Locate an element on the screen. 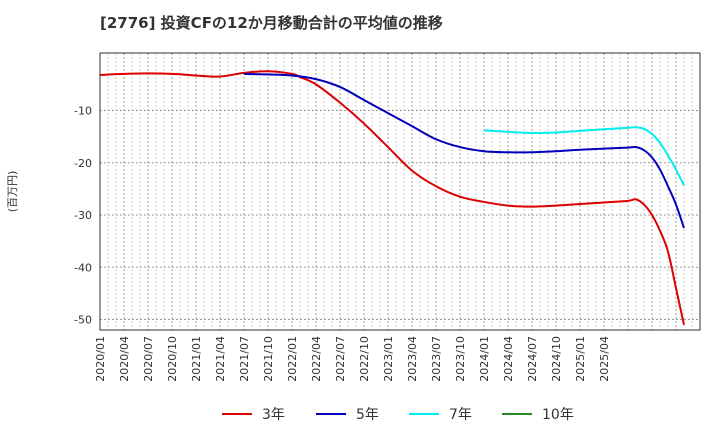  x-tick-label: 2025/01 is located at coordinates (580, 359).